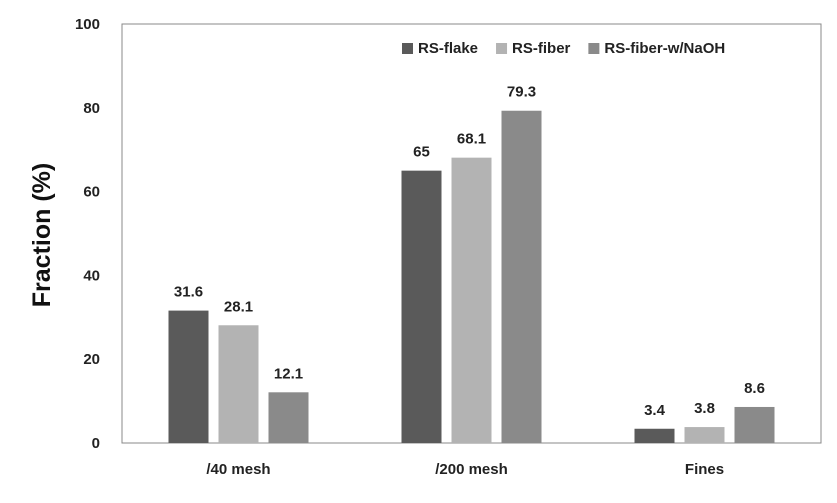 The height and width of the screenshot is (503, 837). Describe the element at coordinates (188, 292) in the screenshot. I see `data-label: 31.6` at that location.